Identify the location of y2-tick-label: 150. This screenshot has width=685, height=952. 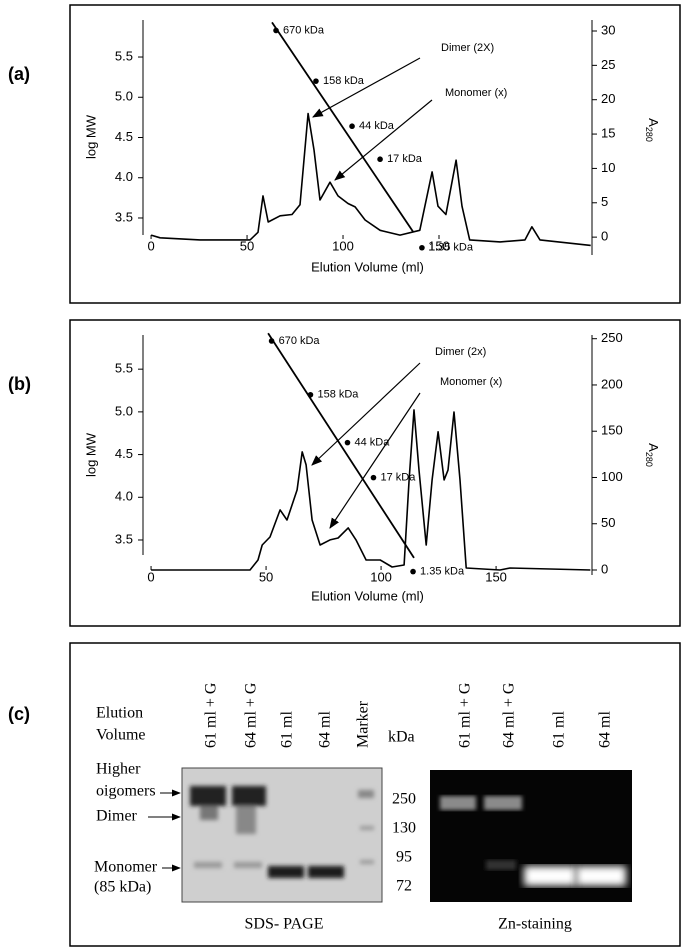
(612, 430).